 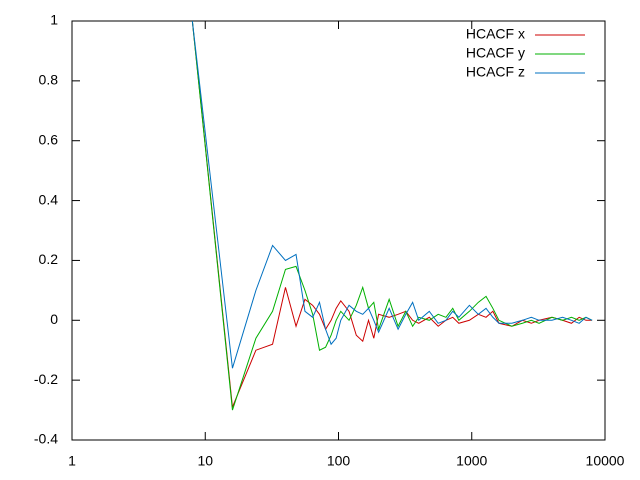 I want to click on y-tick-label: -0.4, so click(x=46, y=439).